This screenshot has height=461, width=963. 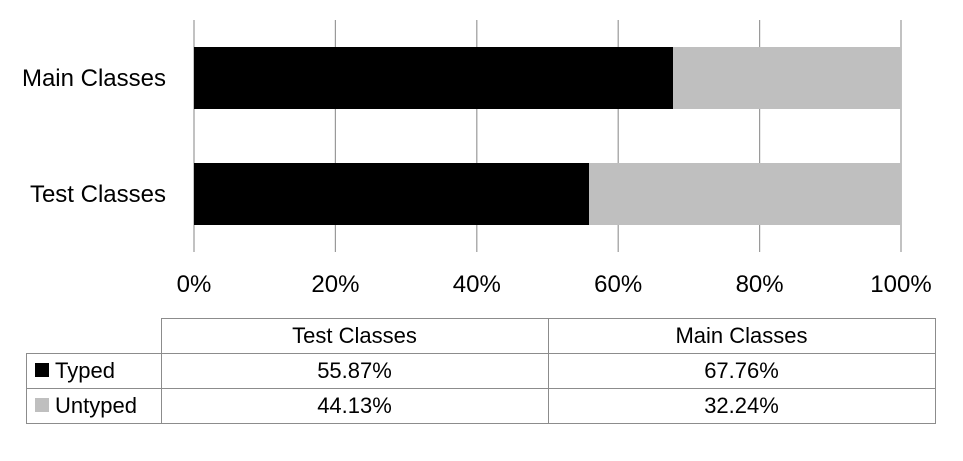 I want to click on cell-untyped-main: 32.24%, so click(x=741, y=406).